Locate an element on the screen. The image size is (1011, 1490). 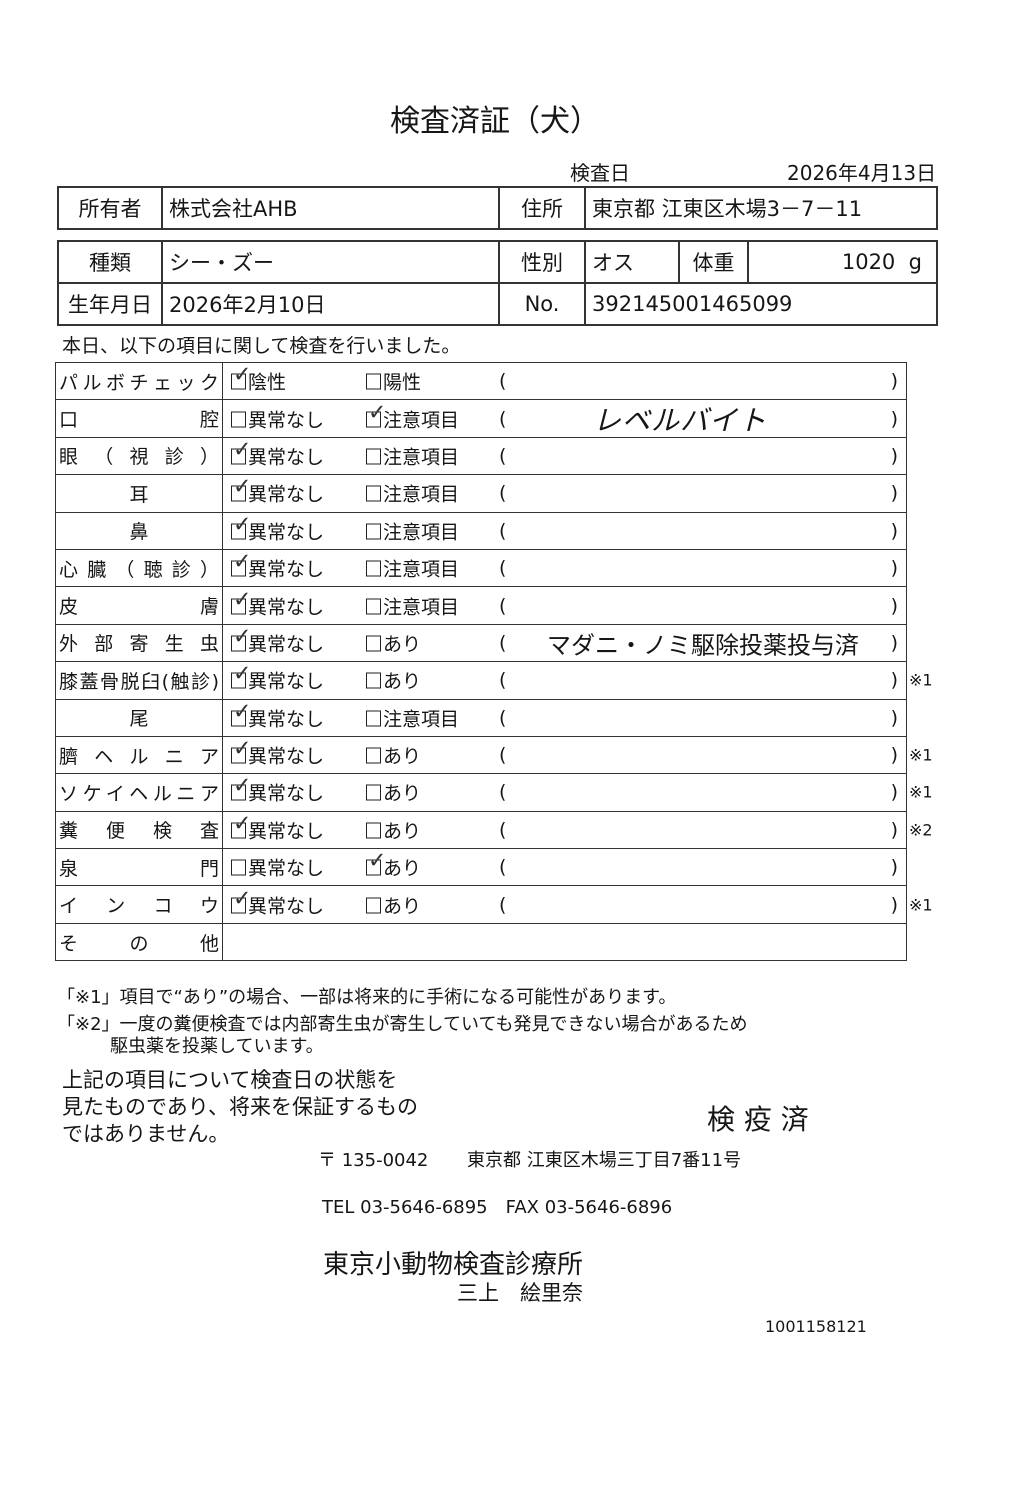
item-body: 異常なし ✓ あり ( ) is located at coordinates (564, 867).